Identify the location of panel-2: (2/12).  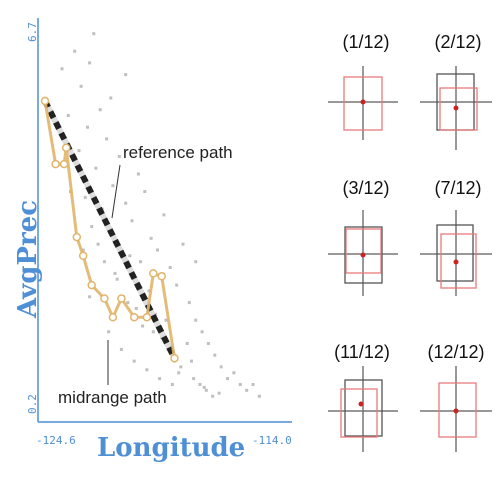
(456, 91).